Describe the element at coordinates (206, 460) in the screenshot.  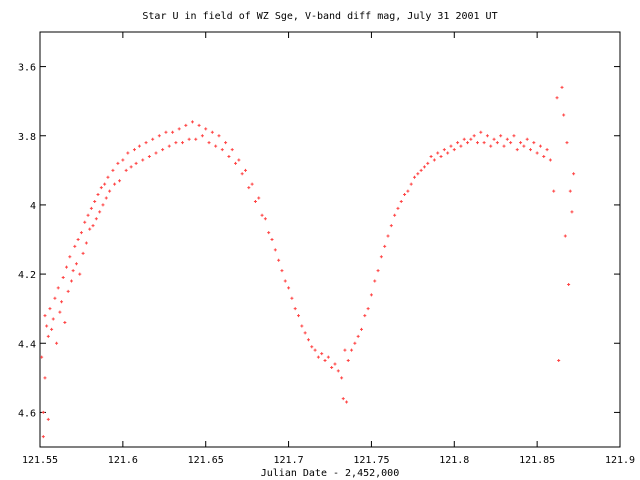
I see `x-tick-label: 121.65` at that location.